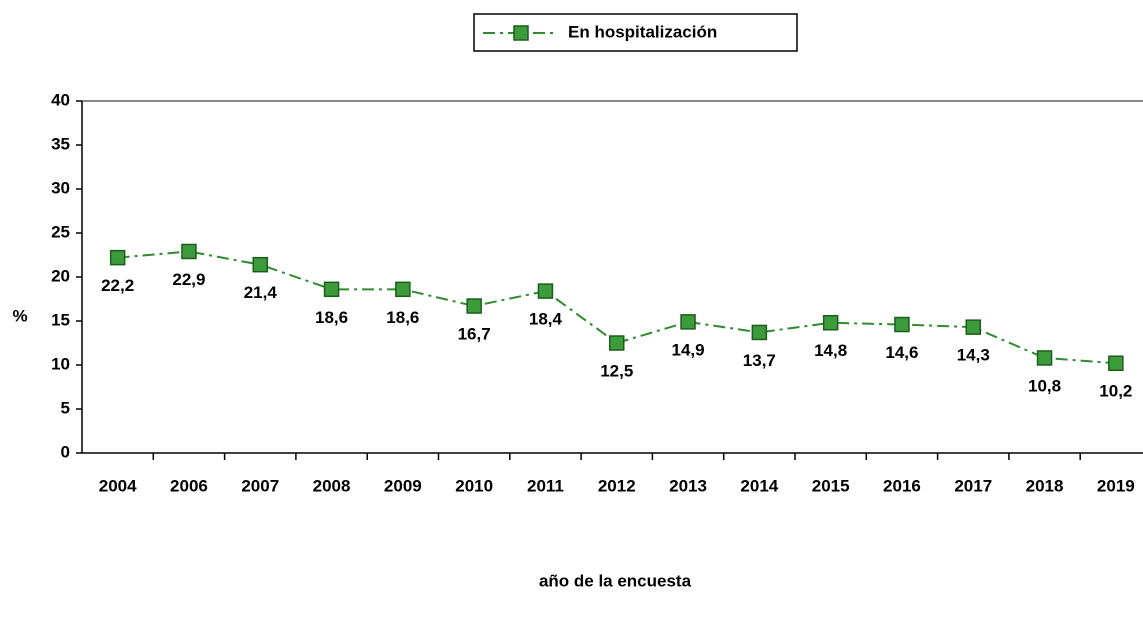  I want to click on value-label: 10,2, so click(1115, 391).